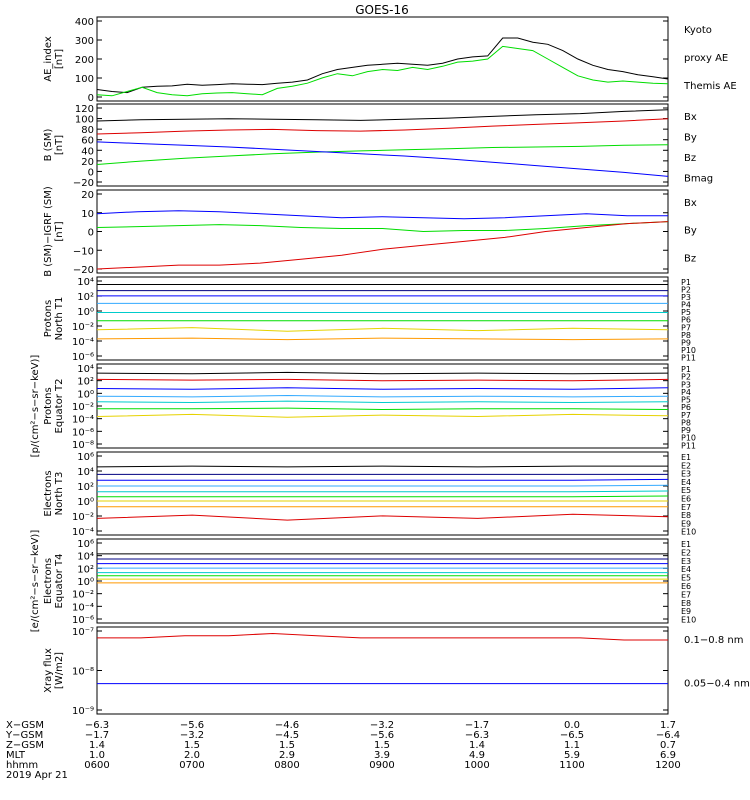 Image resolution: width=750 pixels, height=800 pixels. I want to click on y-tick-label: 100, so click(84, 79).